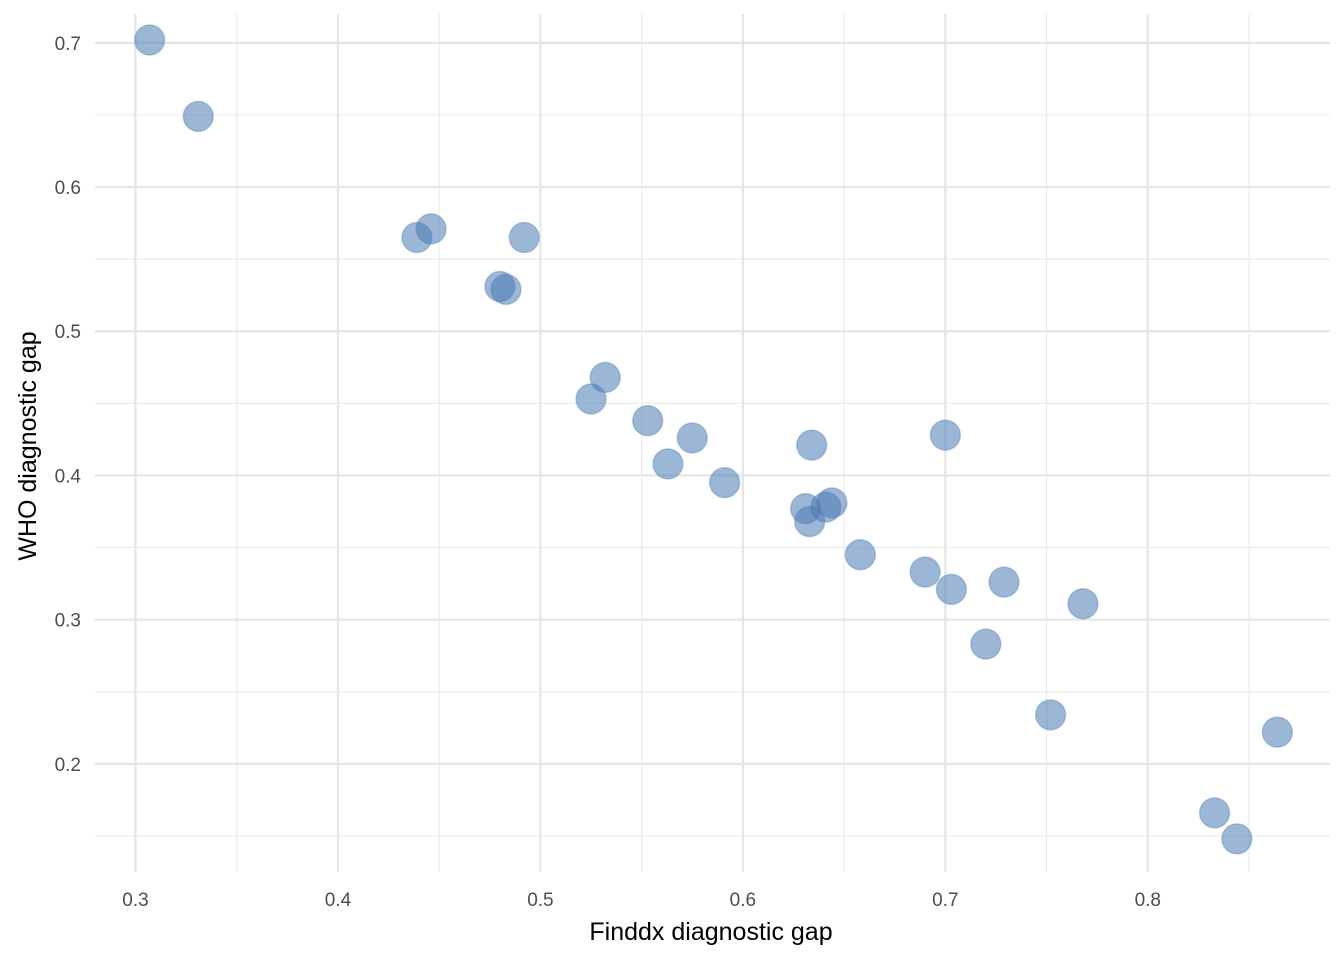 This screenshot has width=1344, height=960. I want to click on y-tick-label: 0.5, so click(68, 332).